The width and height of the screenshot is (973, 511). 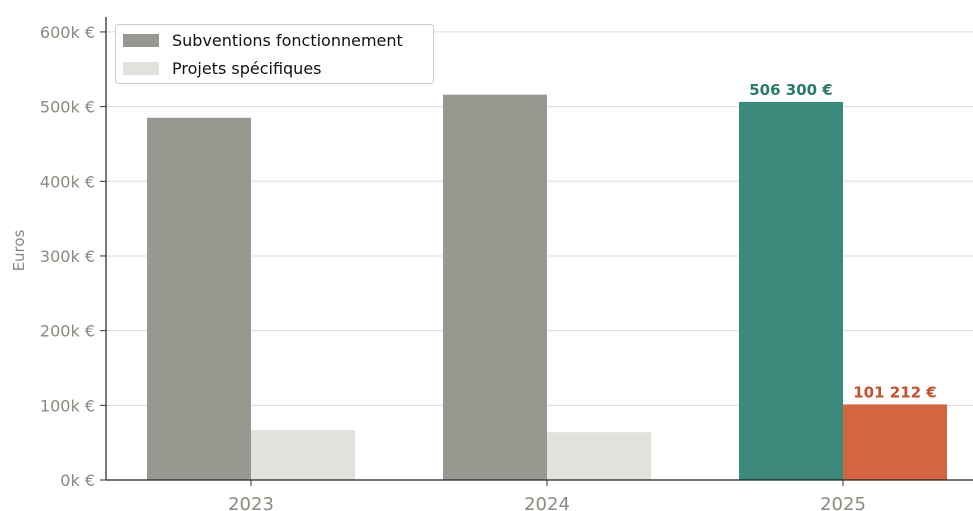 What do you see at coordinates (791, 290) in the screenshot?
I see `bar-subventions-2025` at bounding box center [791, 290].